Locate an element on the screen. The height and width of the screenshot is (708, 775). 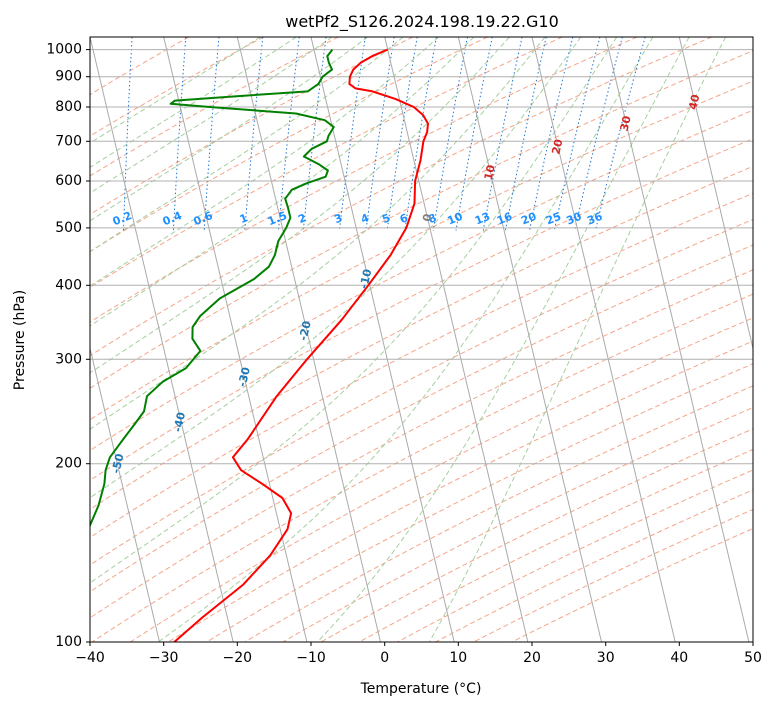
x-tick-label: −10 is located at coordinates (311, 658).